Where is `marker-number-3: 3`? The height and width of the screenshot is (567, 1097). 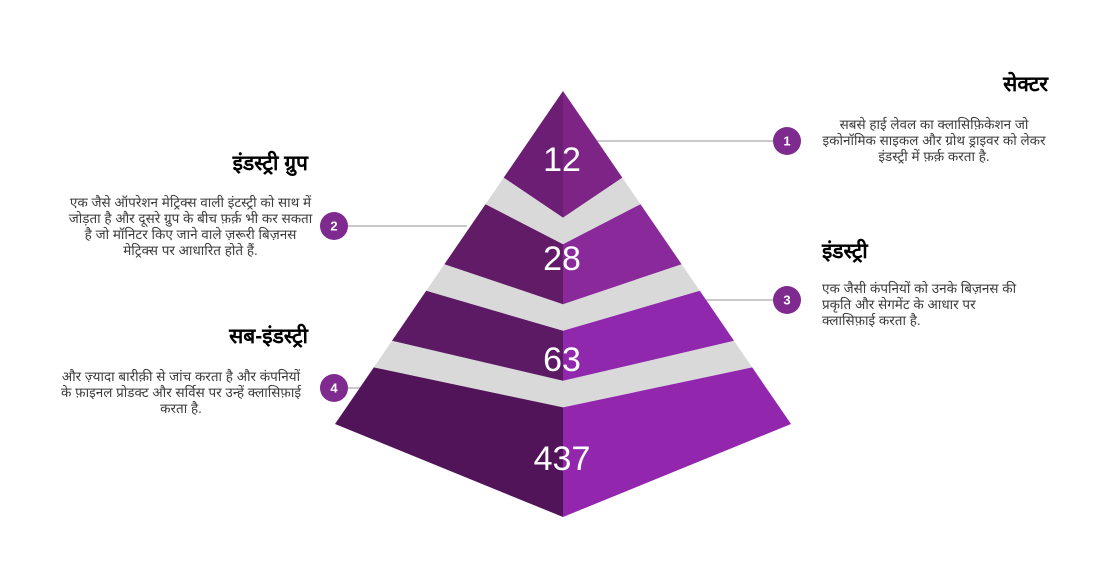 marker-number-3: 3 is located at coordinates (786, 300).